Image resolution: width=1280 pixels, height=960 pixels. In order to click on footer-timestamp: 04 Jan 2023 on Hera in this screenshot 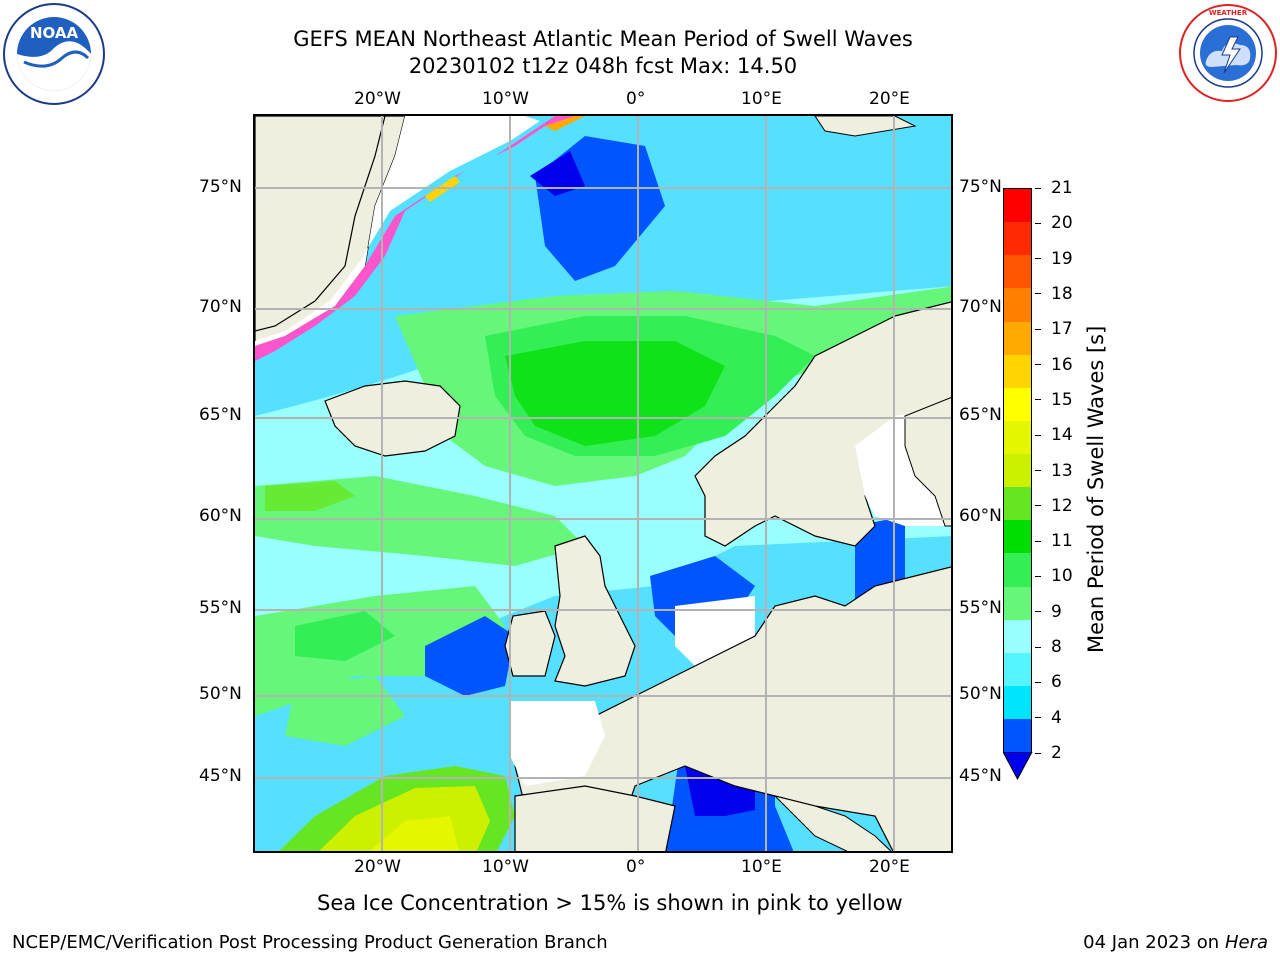, I will do `click(1175, 942)`.